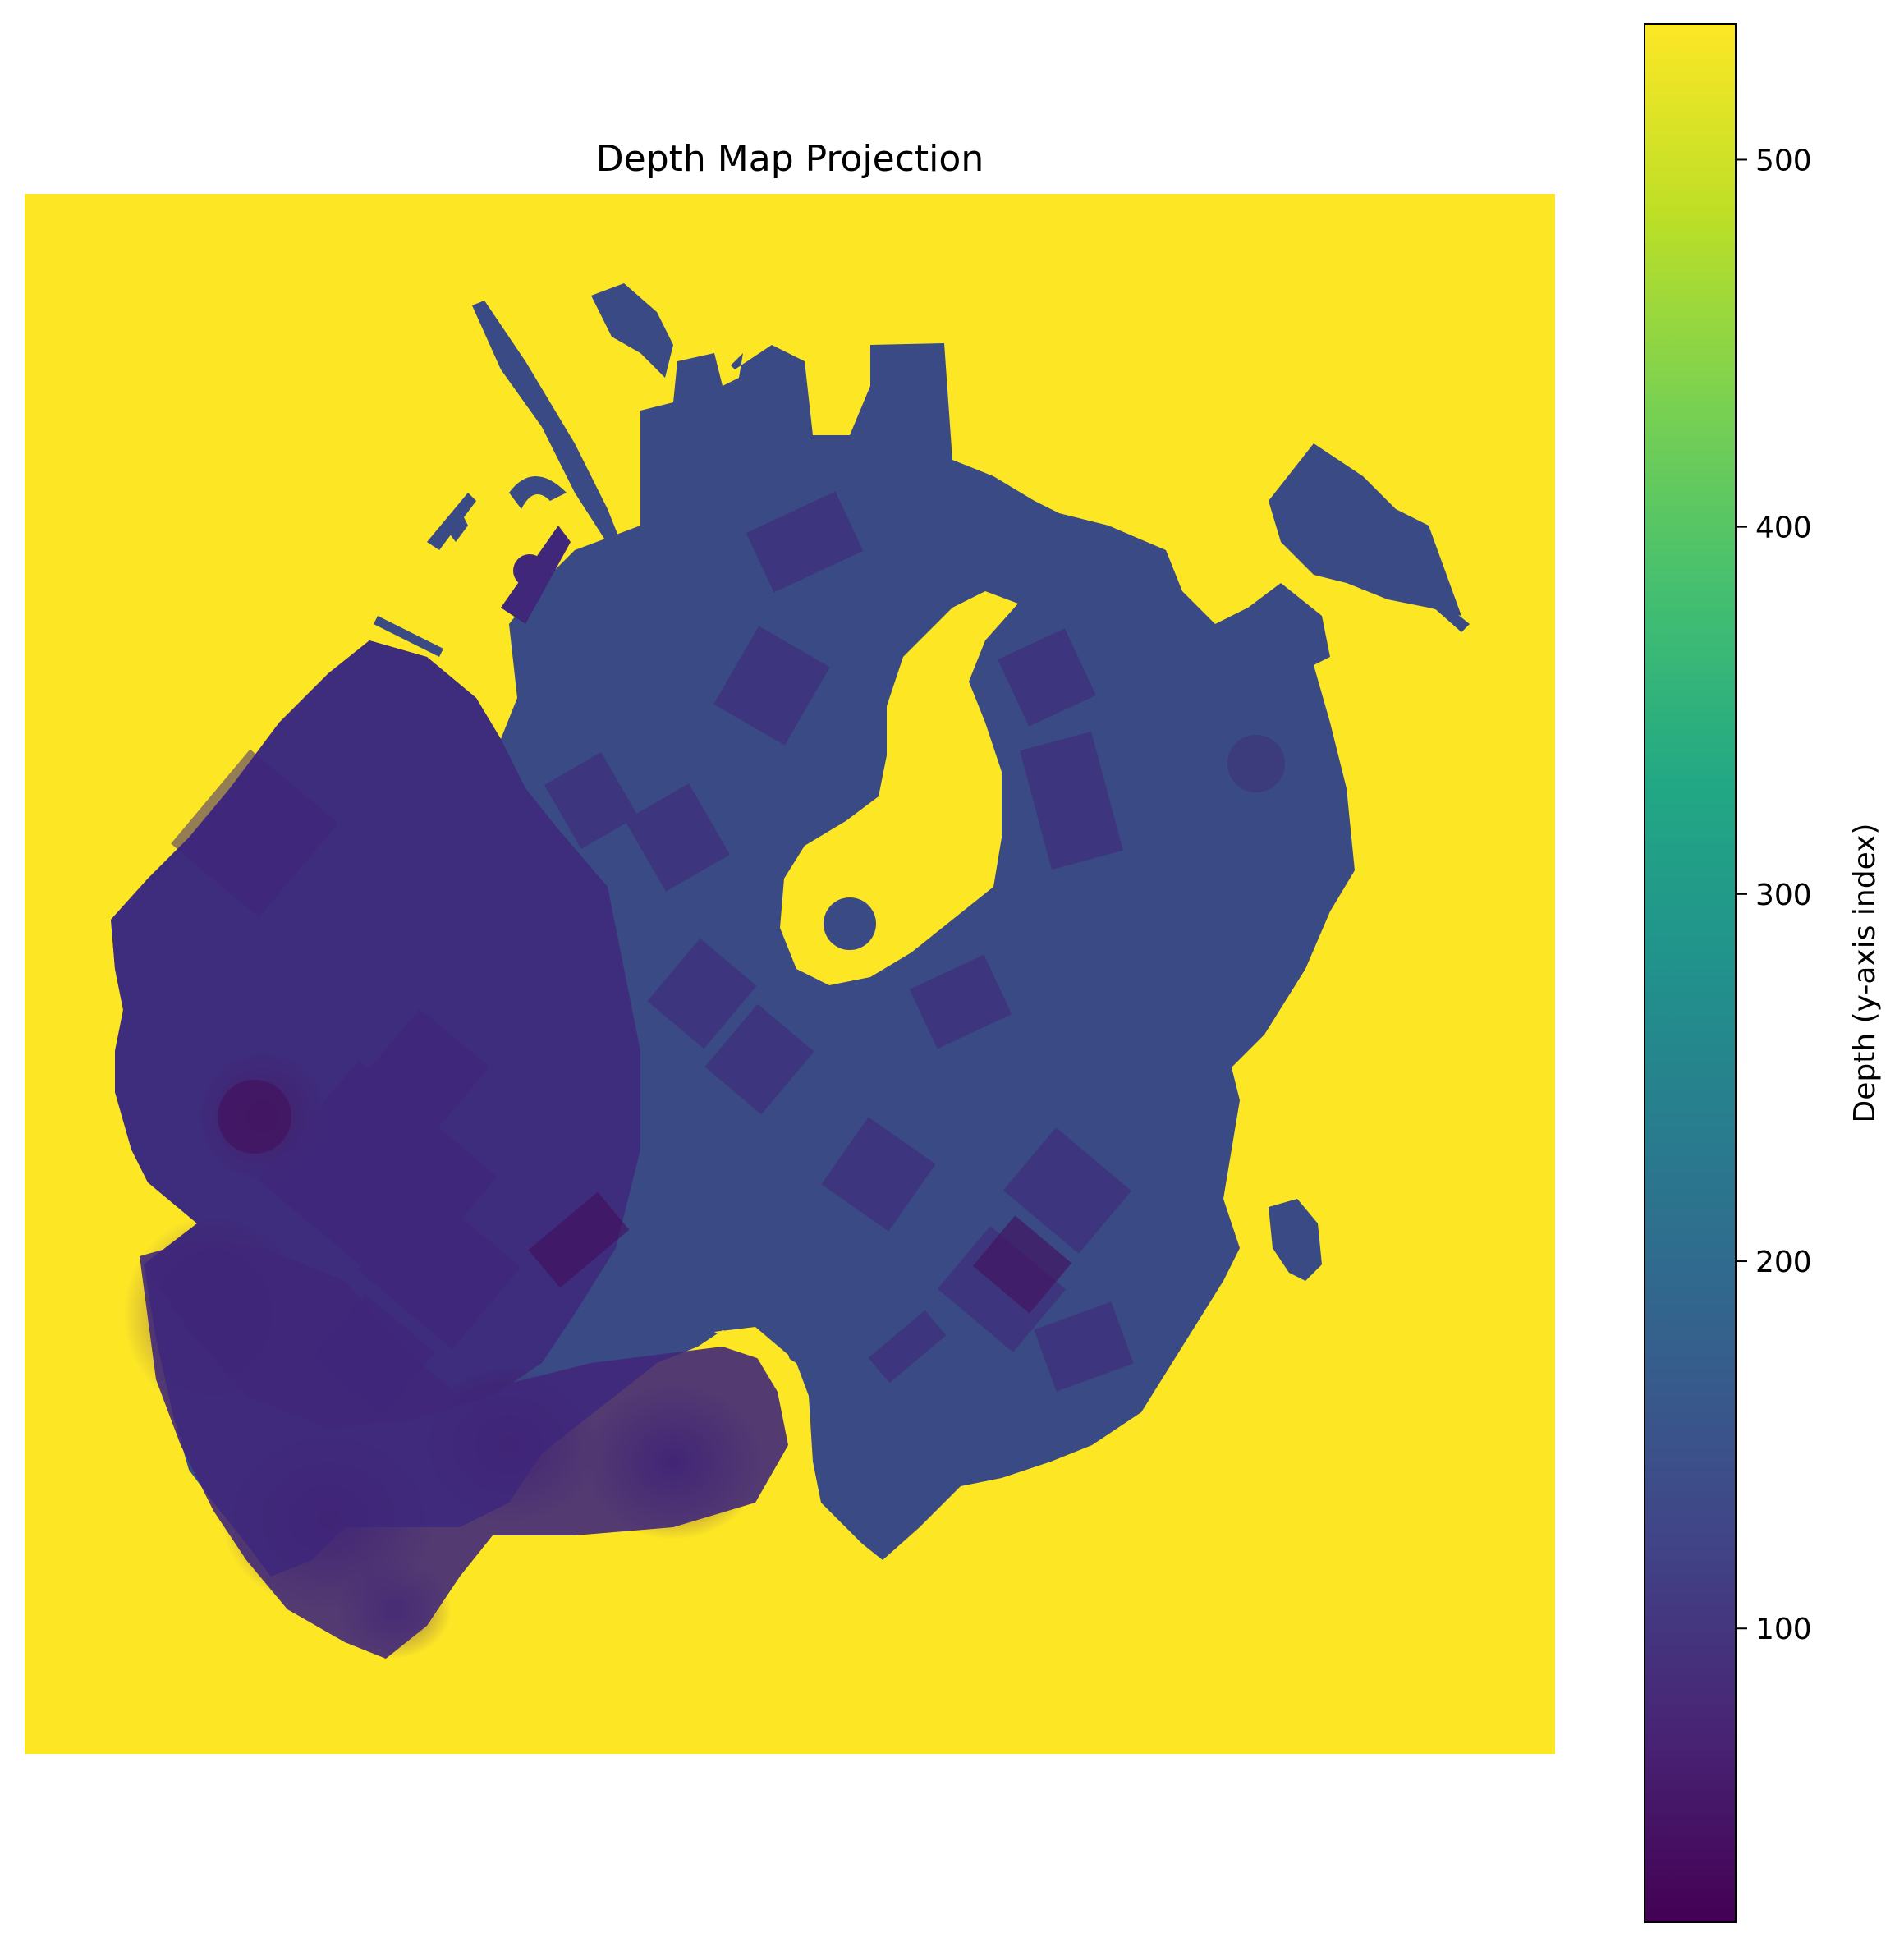  Describe the element at coordinates (850, 924) in the screenshot. I see `depth-feature-dome` at that location.